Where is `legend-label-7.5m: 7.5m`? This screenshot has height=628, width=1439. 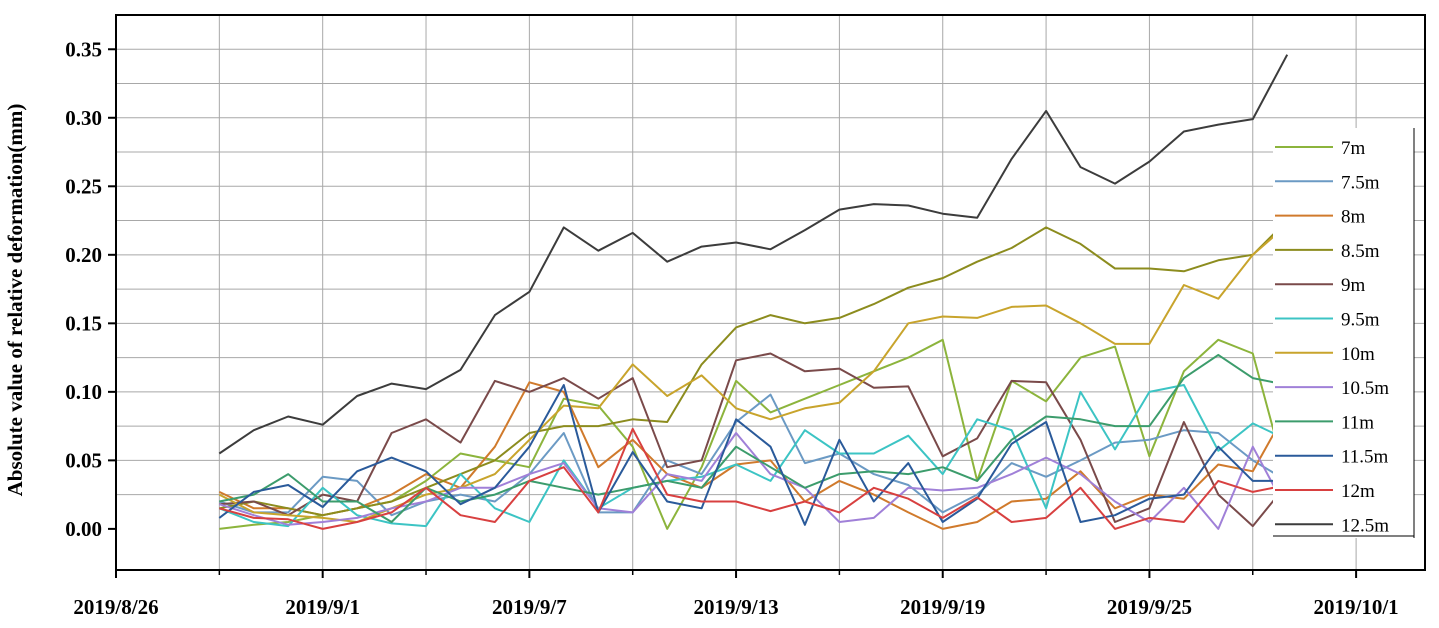 legend-label-7.5m: 7.5m is located at coordinates (1360, 182).